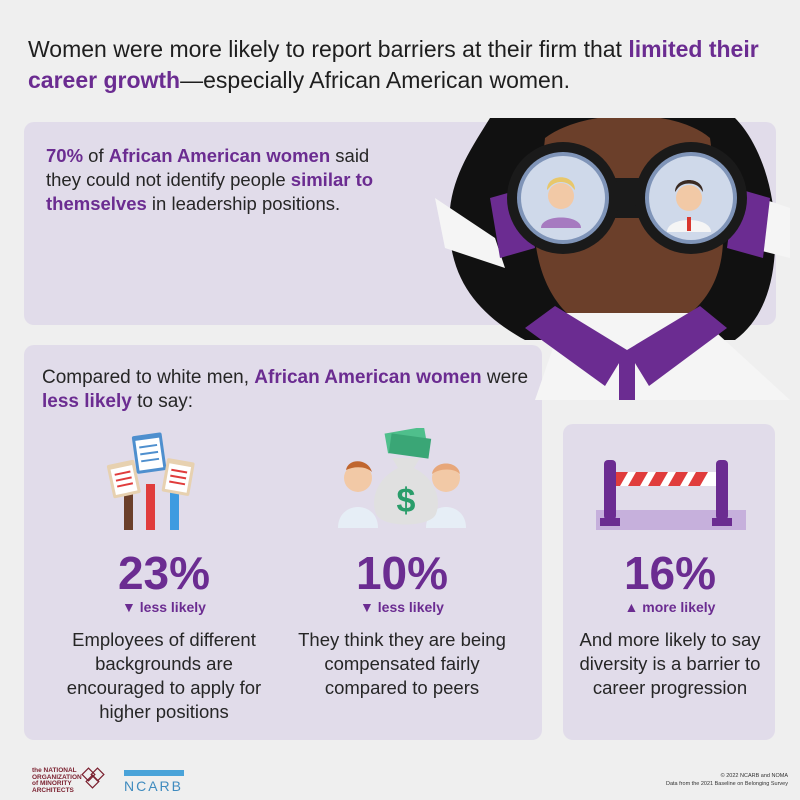 Image resolution: width=800 pixels, height=800 pixels. What do you see at coordinates (671, 495) in the screenshot?
I see `barrier-icon` at bounding box center [671, 495].